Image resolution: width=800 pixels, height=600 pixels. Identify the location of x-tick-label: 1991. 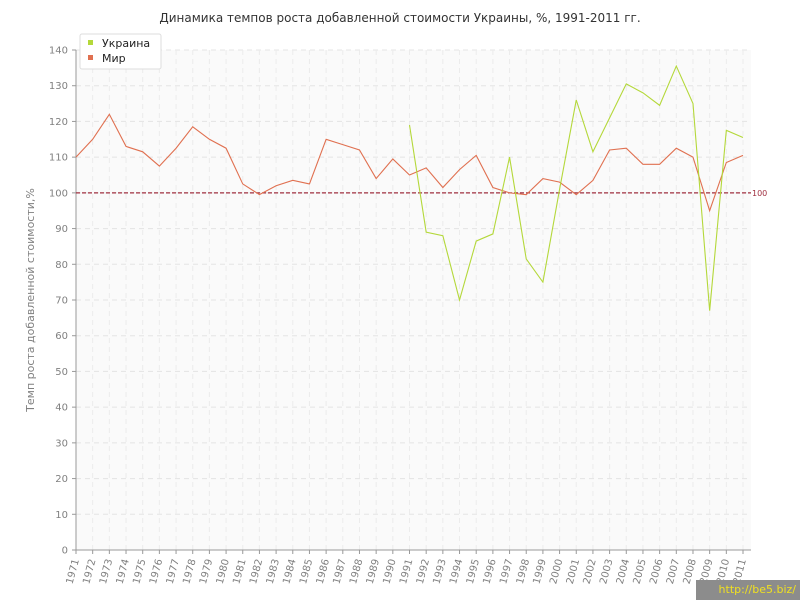
(406, 571).